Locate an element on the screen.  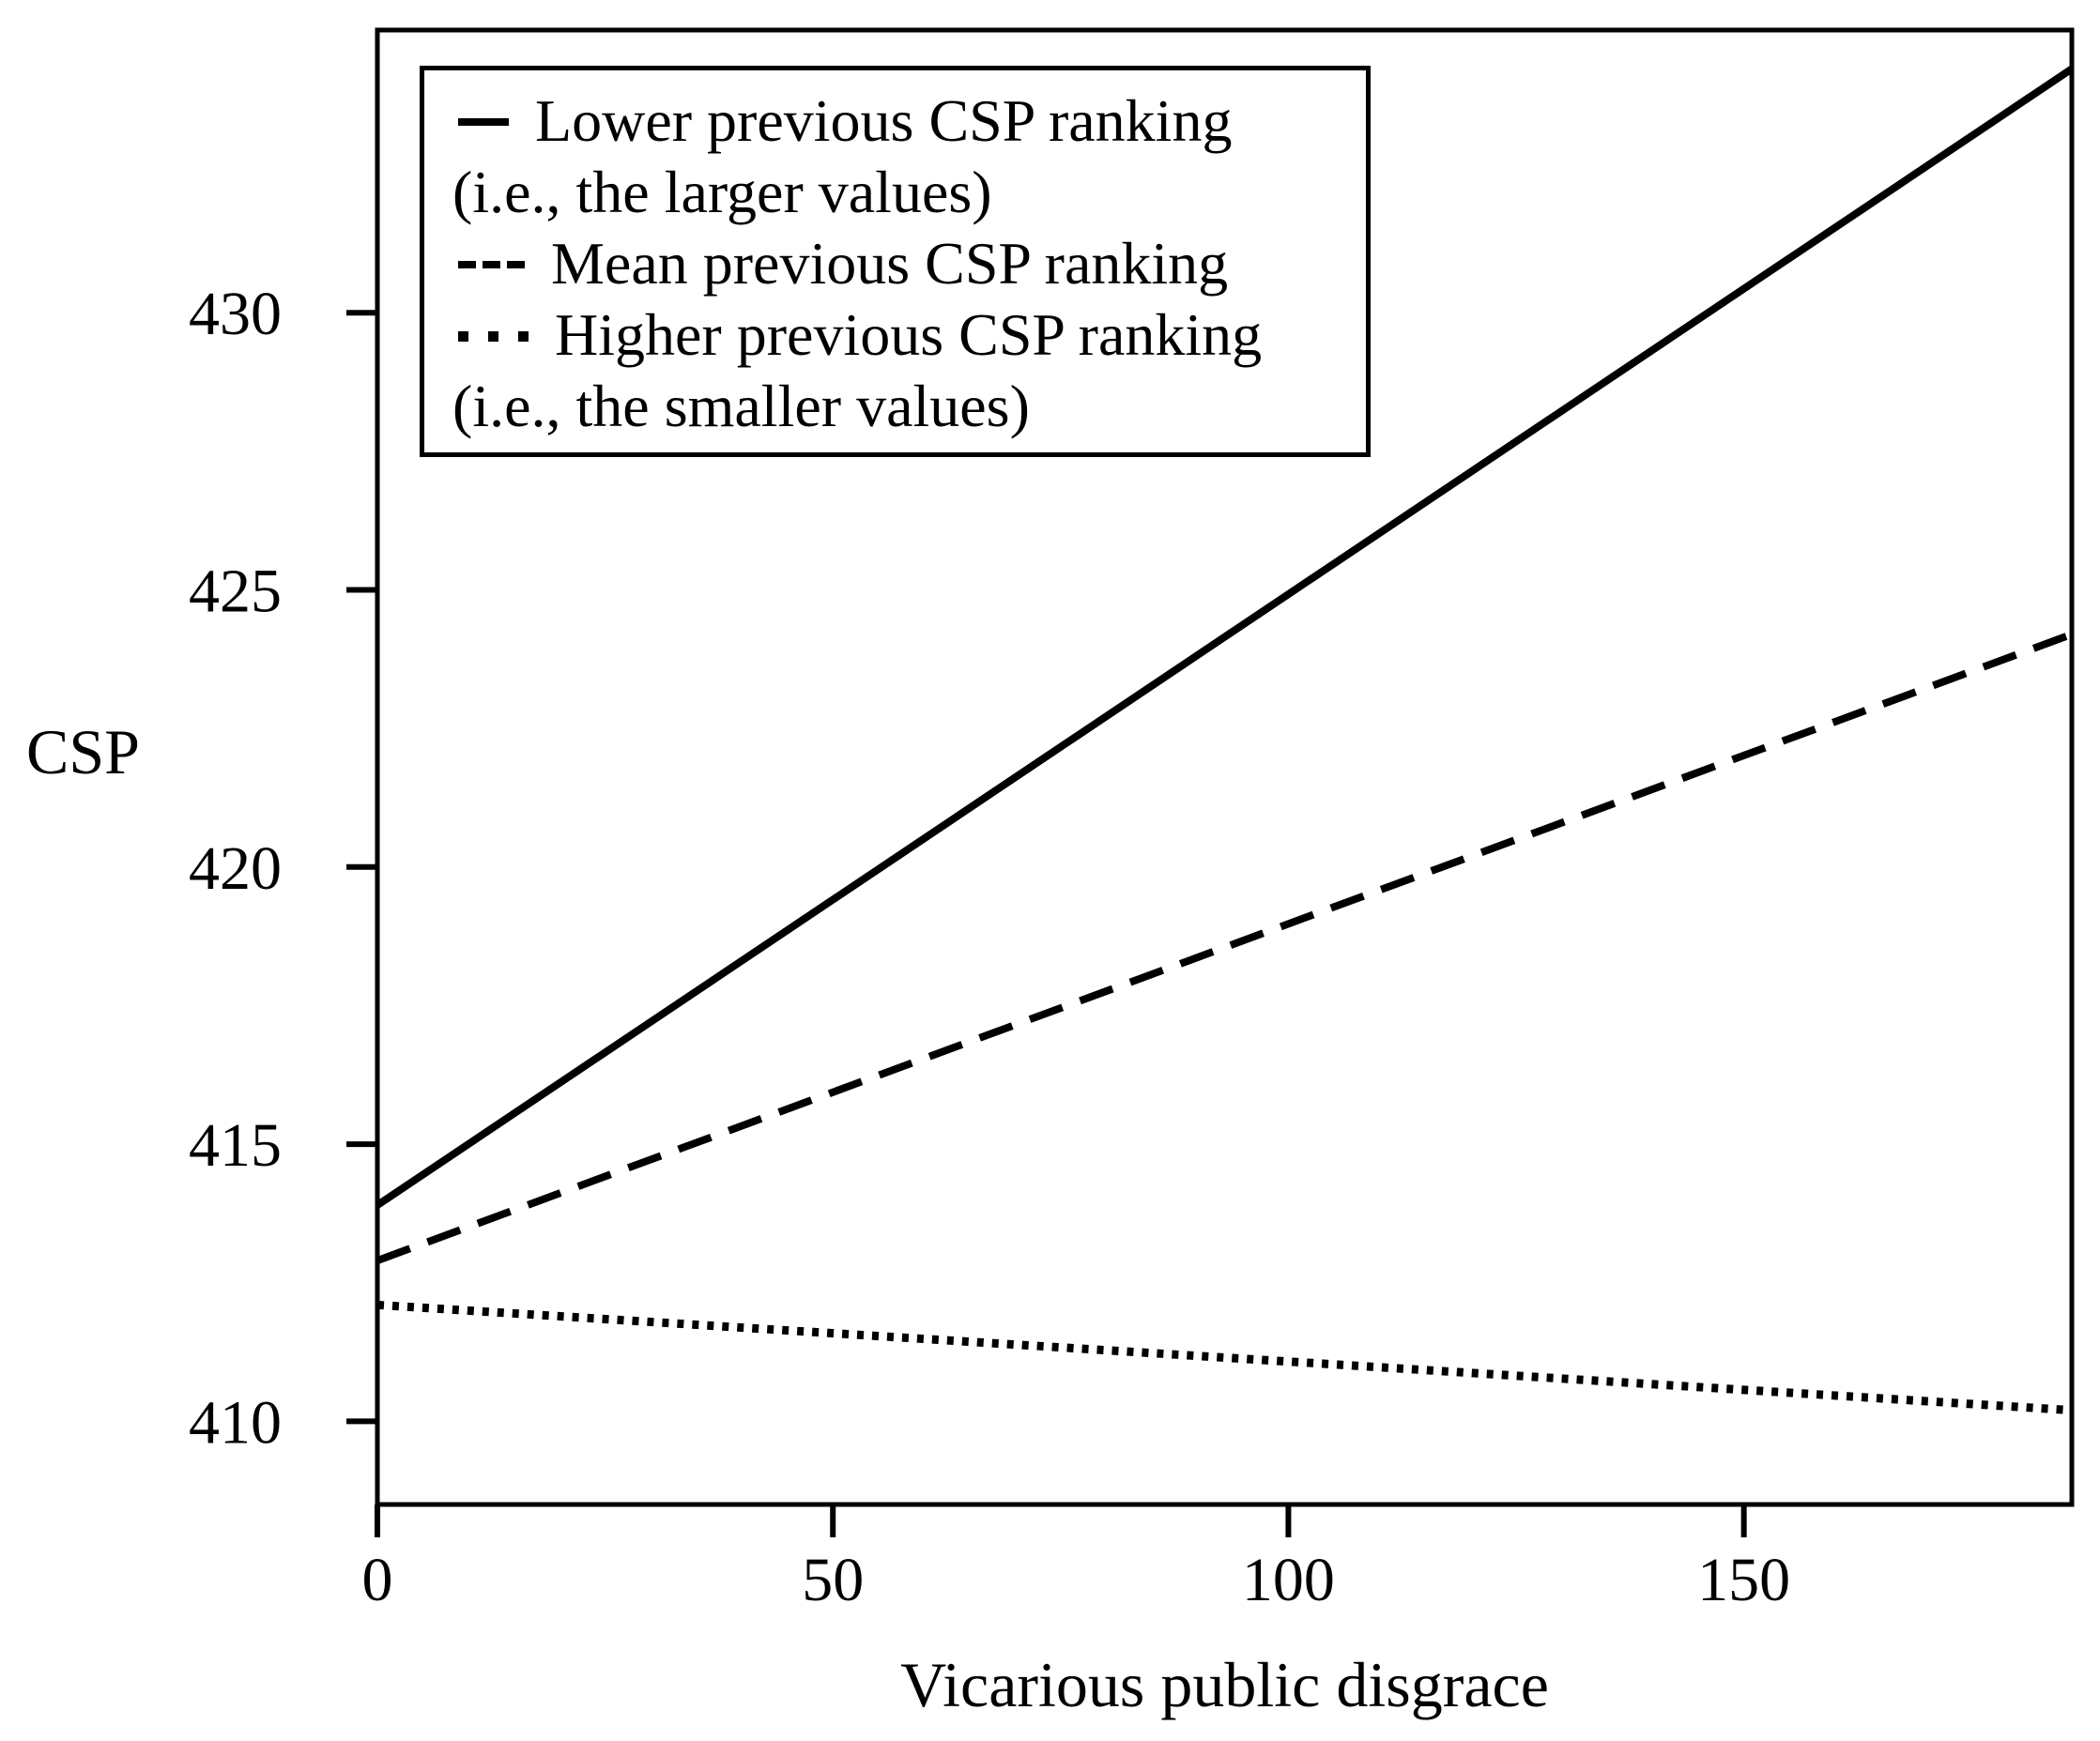
legend-item-mean: Mean previous CSP ranking is located at coordinates (909, 263).